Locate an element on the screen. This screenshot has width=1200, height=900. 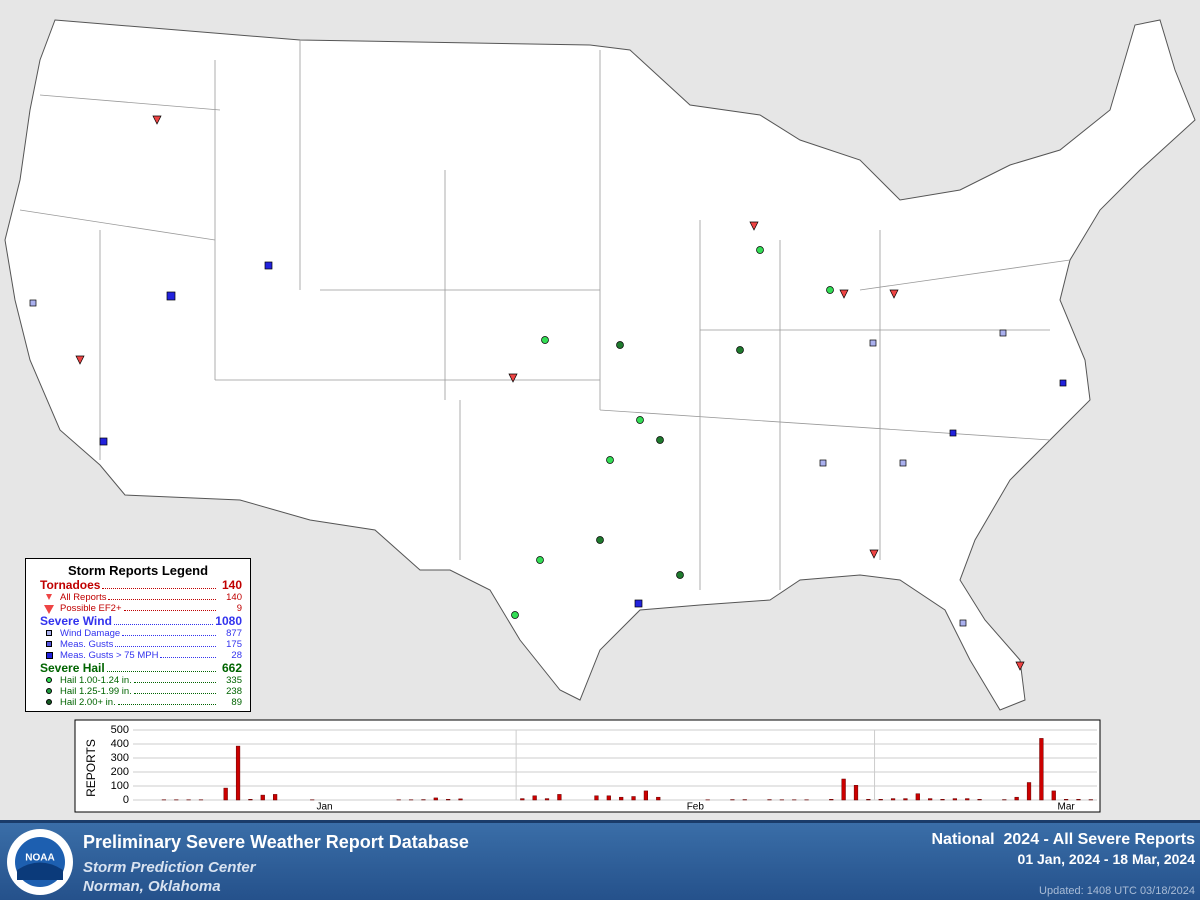
legend-item-label: All Reports is located at coordinates (83, 597).